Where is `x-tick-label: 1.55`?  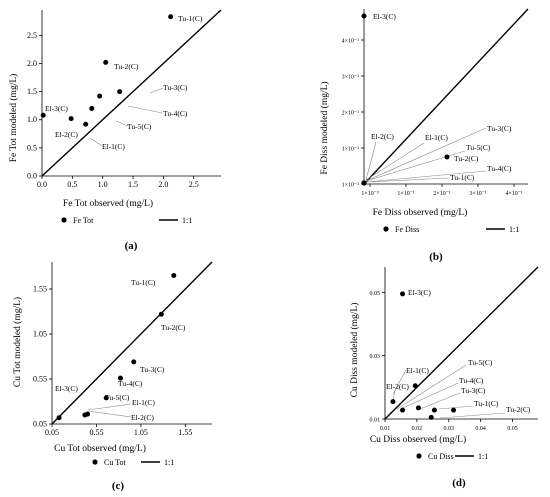 x-tick-label: 1.55 is located at coordinates (185, 432).